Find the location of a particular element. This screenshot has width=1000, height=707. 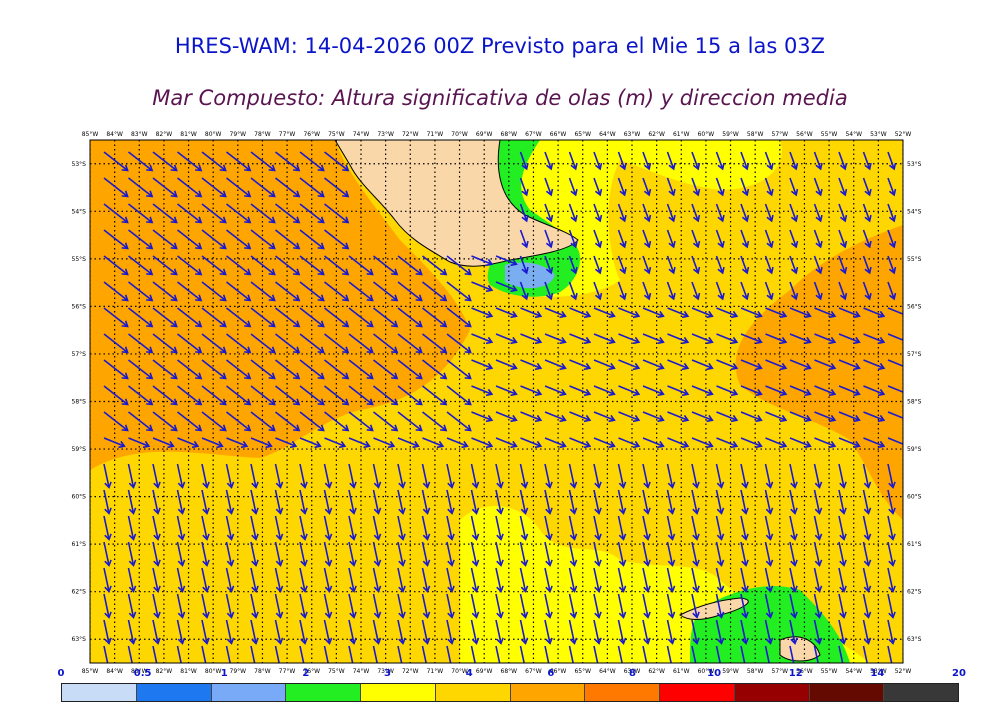

legend-swatch is located at coordinates (847, 692).